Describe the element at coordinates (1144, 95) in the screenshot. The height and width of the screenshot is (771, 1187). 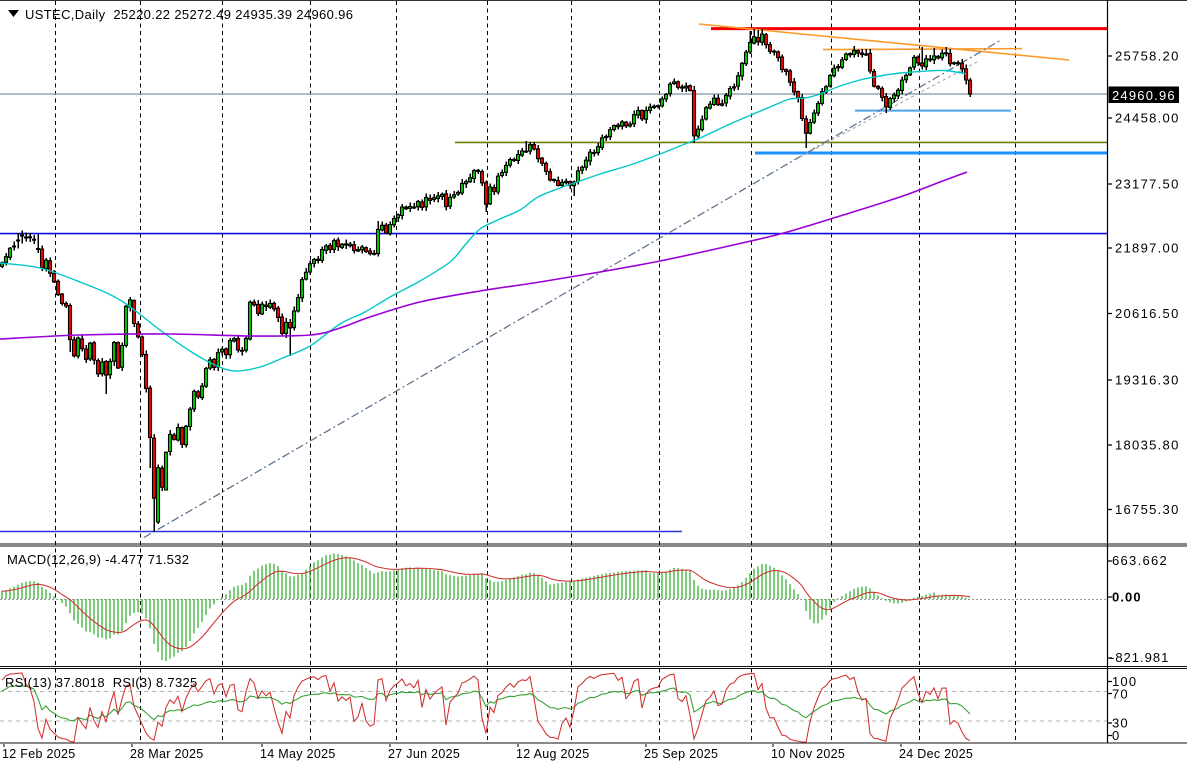
I see `svg-text: 24960.96` at that location.